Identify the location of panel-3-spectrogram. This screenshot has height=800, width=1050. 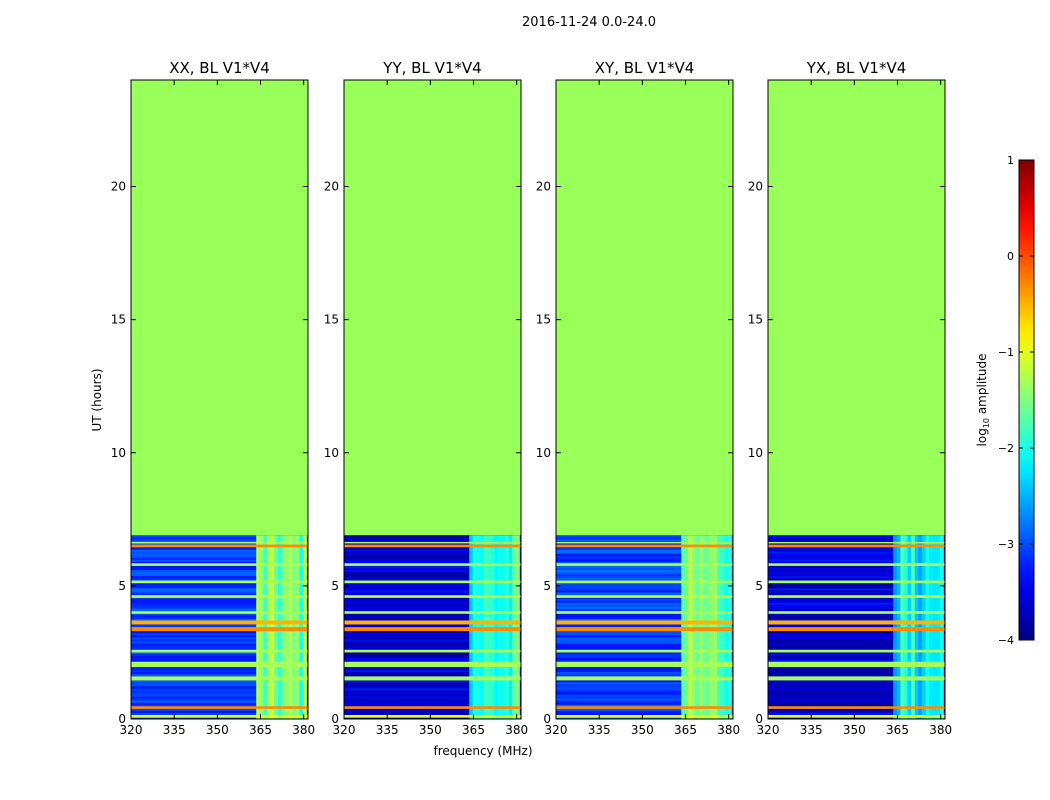
(644, 627).